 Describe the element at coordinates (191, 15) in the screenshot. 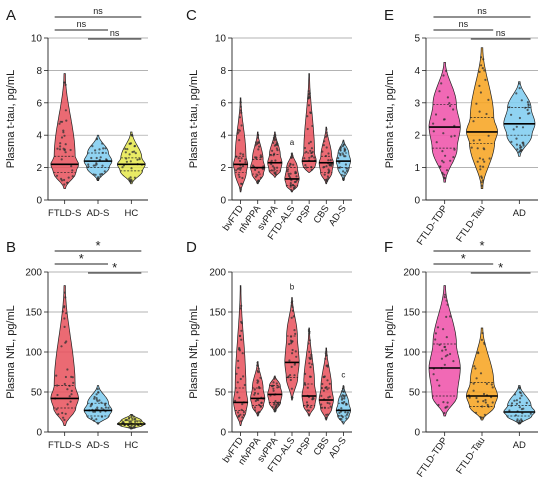

I see `panel-letter: C` at that location.